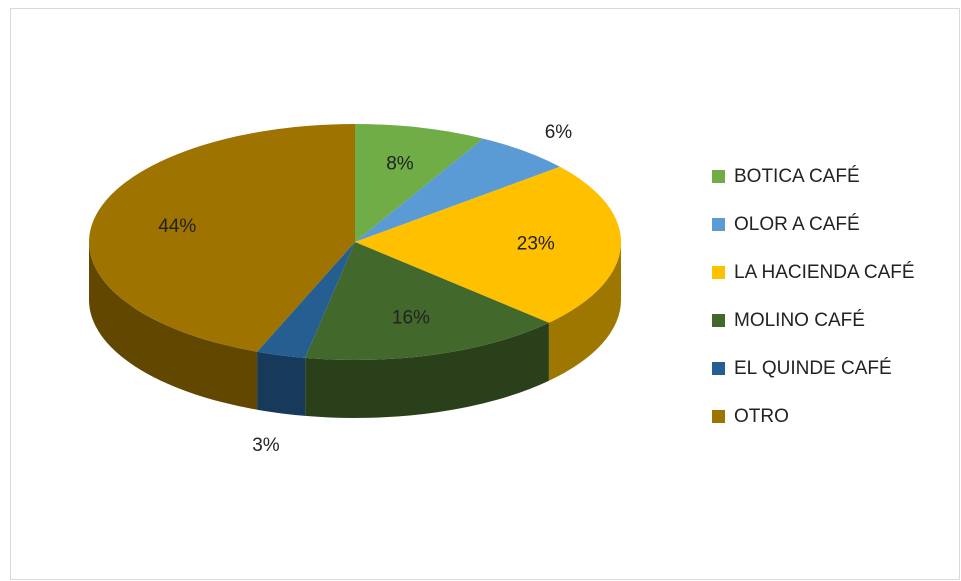 The width and height of the screenshot is (961, 581). What do you see at coordinates (813, 368) in the screenshot?
I see `legend-label: EL QUINDE CAFÉ` at bounding box center [813, 368].